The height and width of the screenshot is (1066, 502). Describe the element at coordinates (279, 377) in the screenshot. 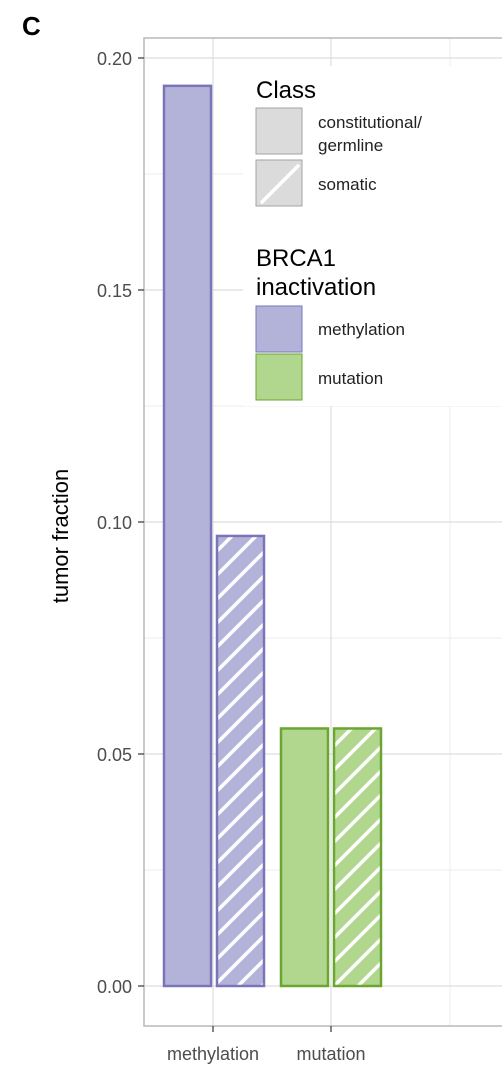

I see `legend-key-mutation` at that location.